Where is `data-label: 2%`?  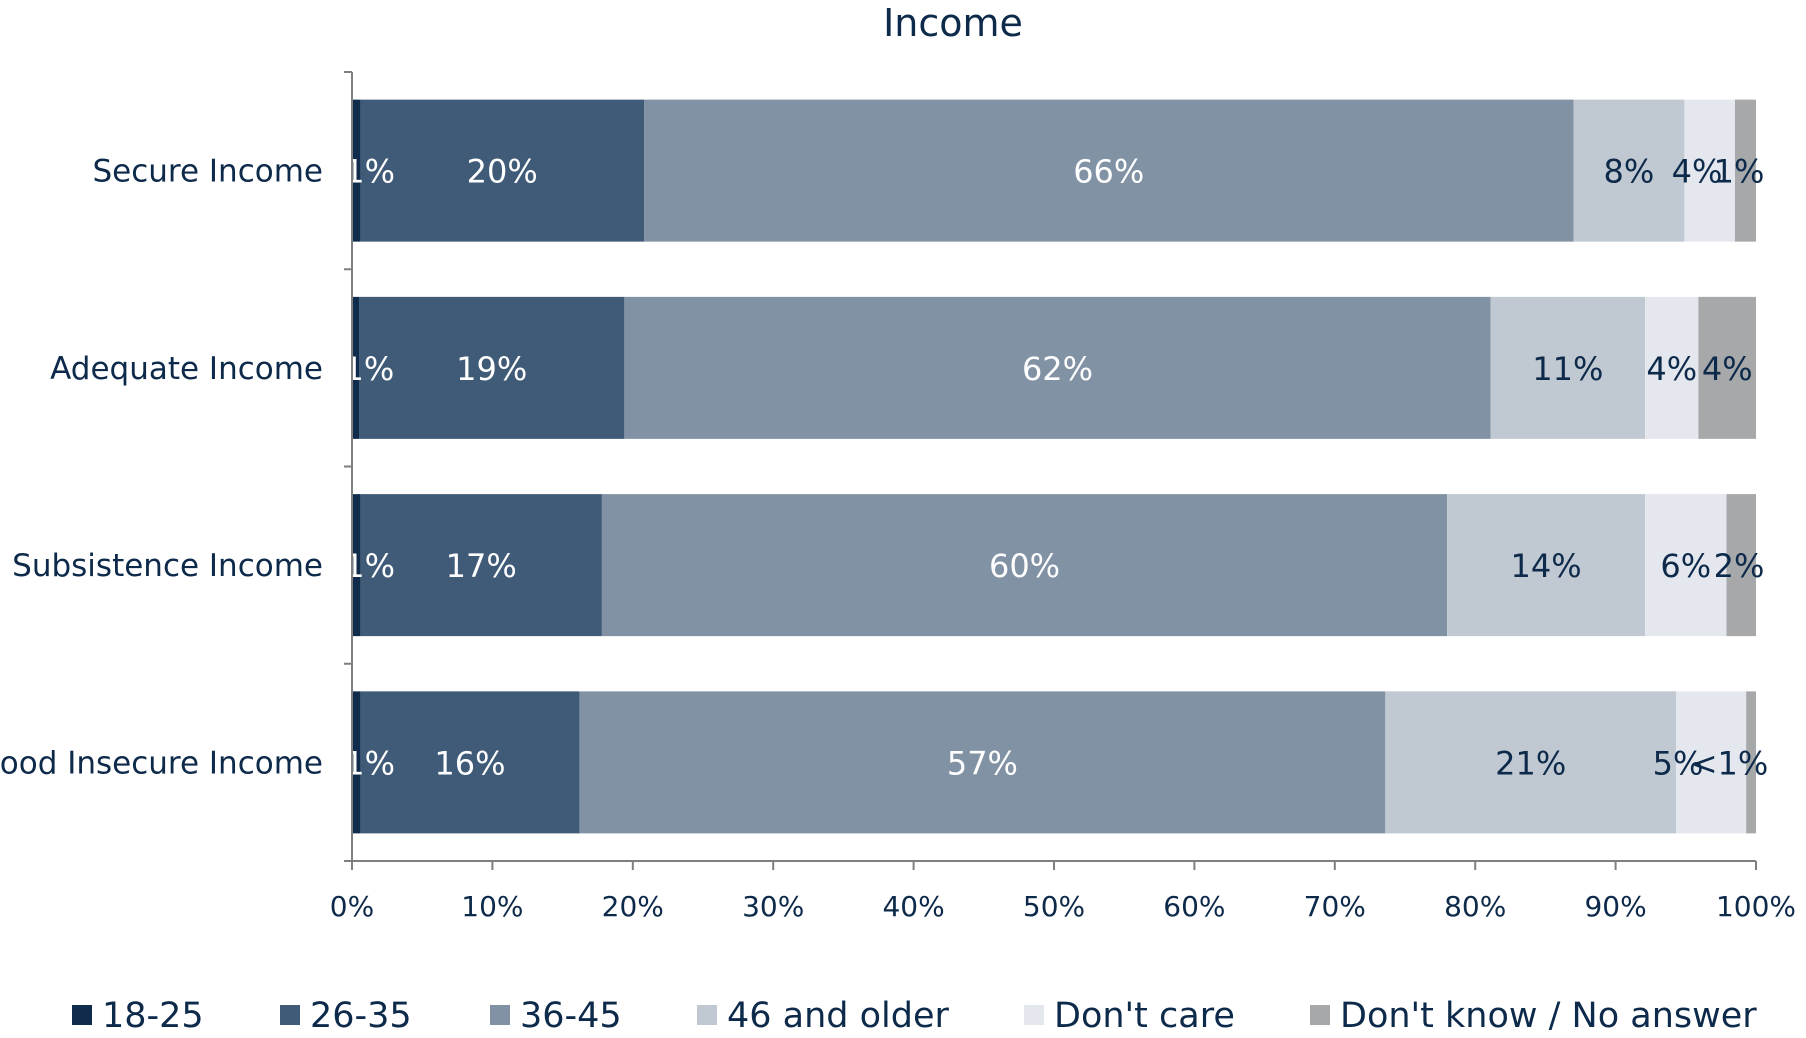
data-label: 2% is located at coordinates (1739, 566).